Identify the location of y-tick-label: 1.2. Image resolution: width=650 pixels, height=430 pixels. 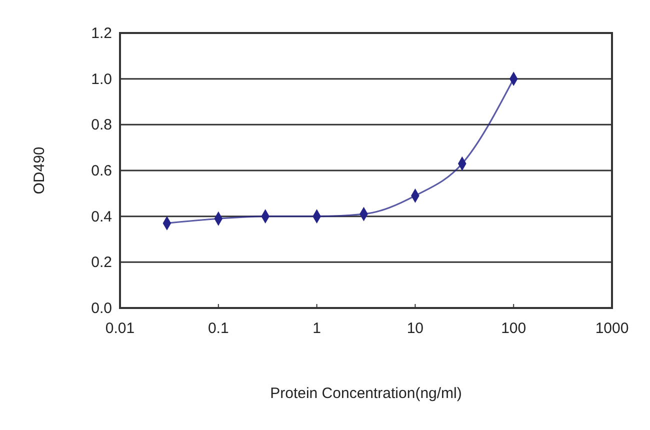
(101, 33).